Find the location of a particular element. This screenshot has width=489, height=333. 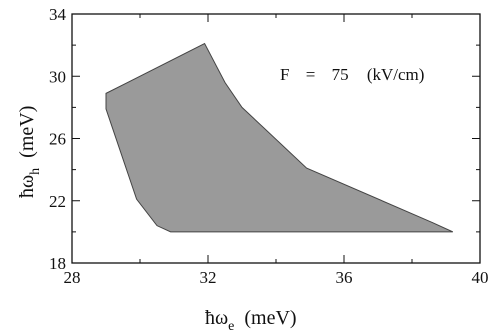

x-axis-label: ħωe (meV) is located at coordinates (251, 320).